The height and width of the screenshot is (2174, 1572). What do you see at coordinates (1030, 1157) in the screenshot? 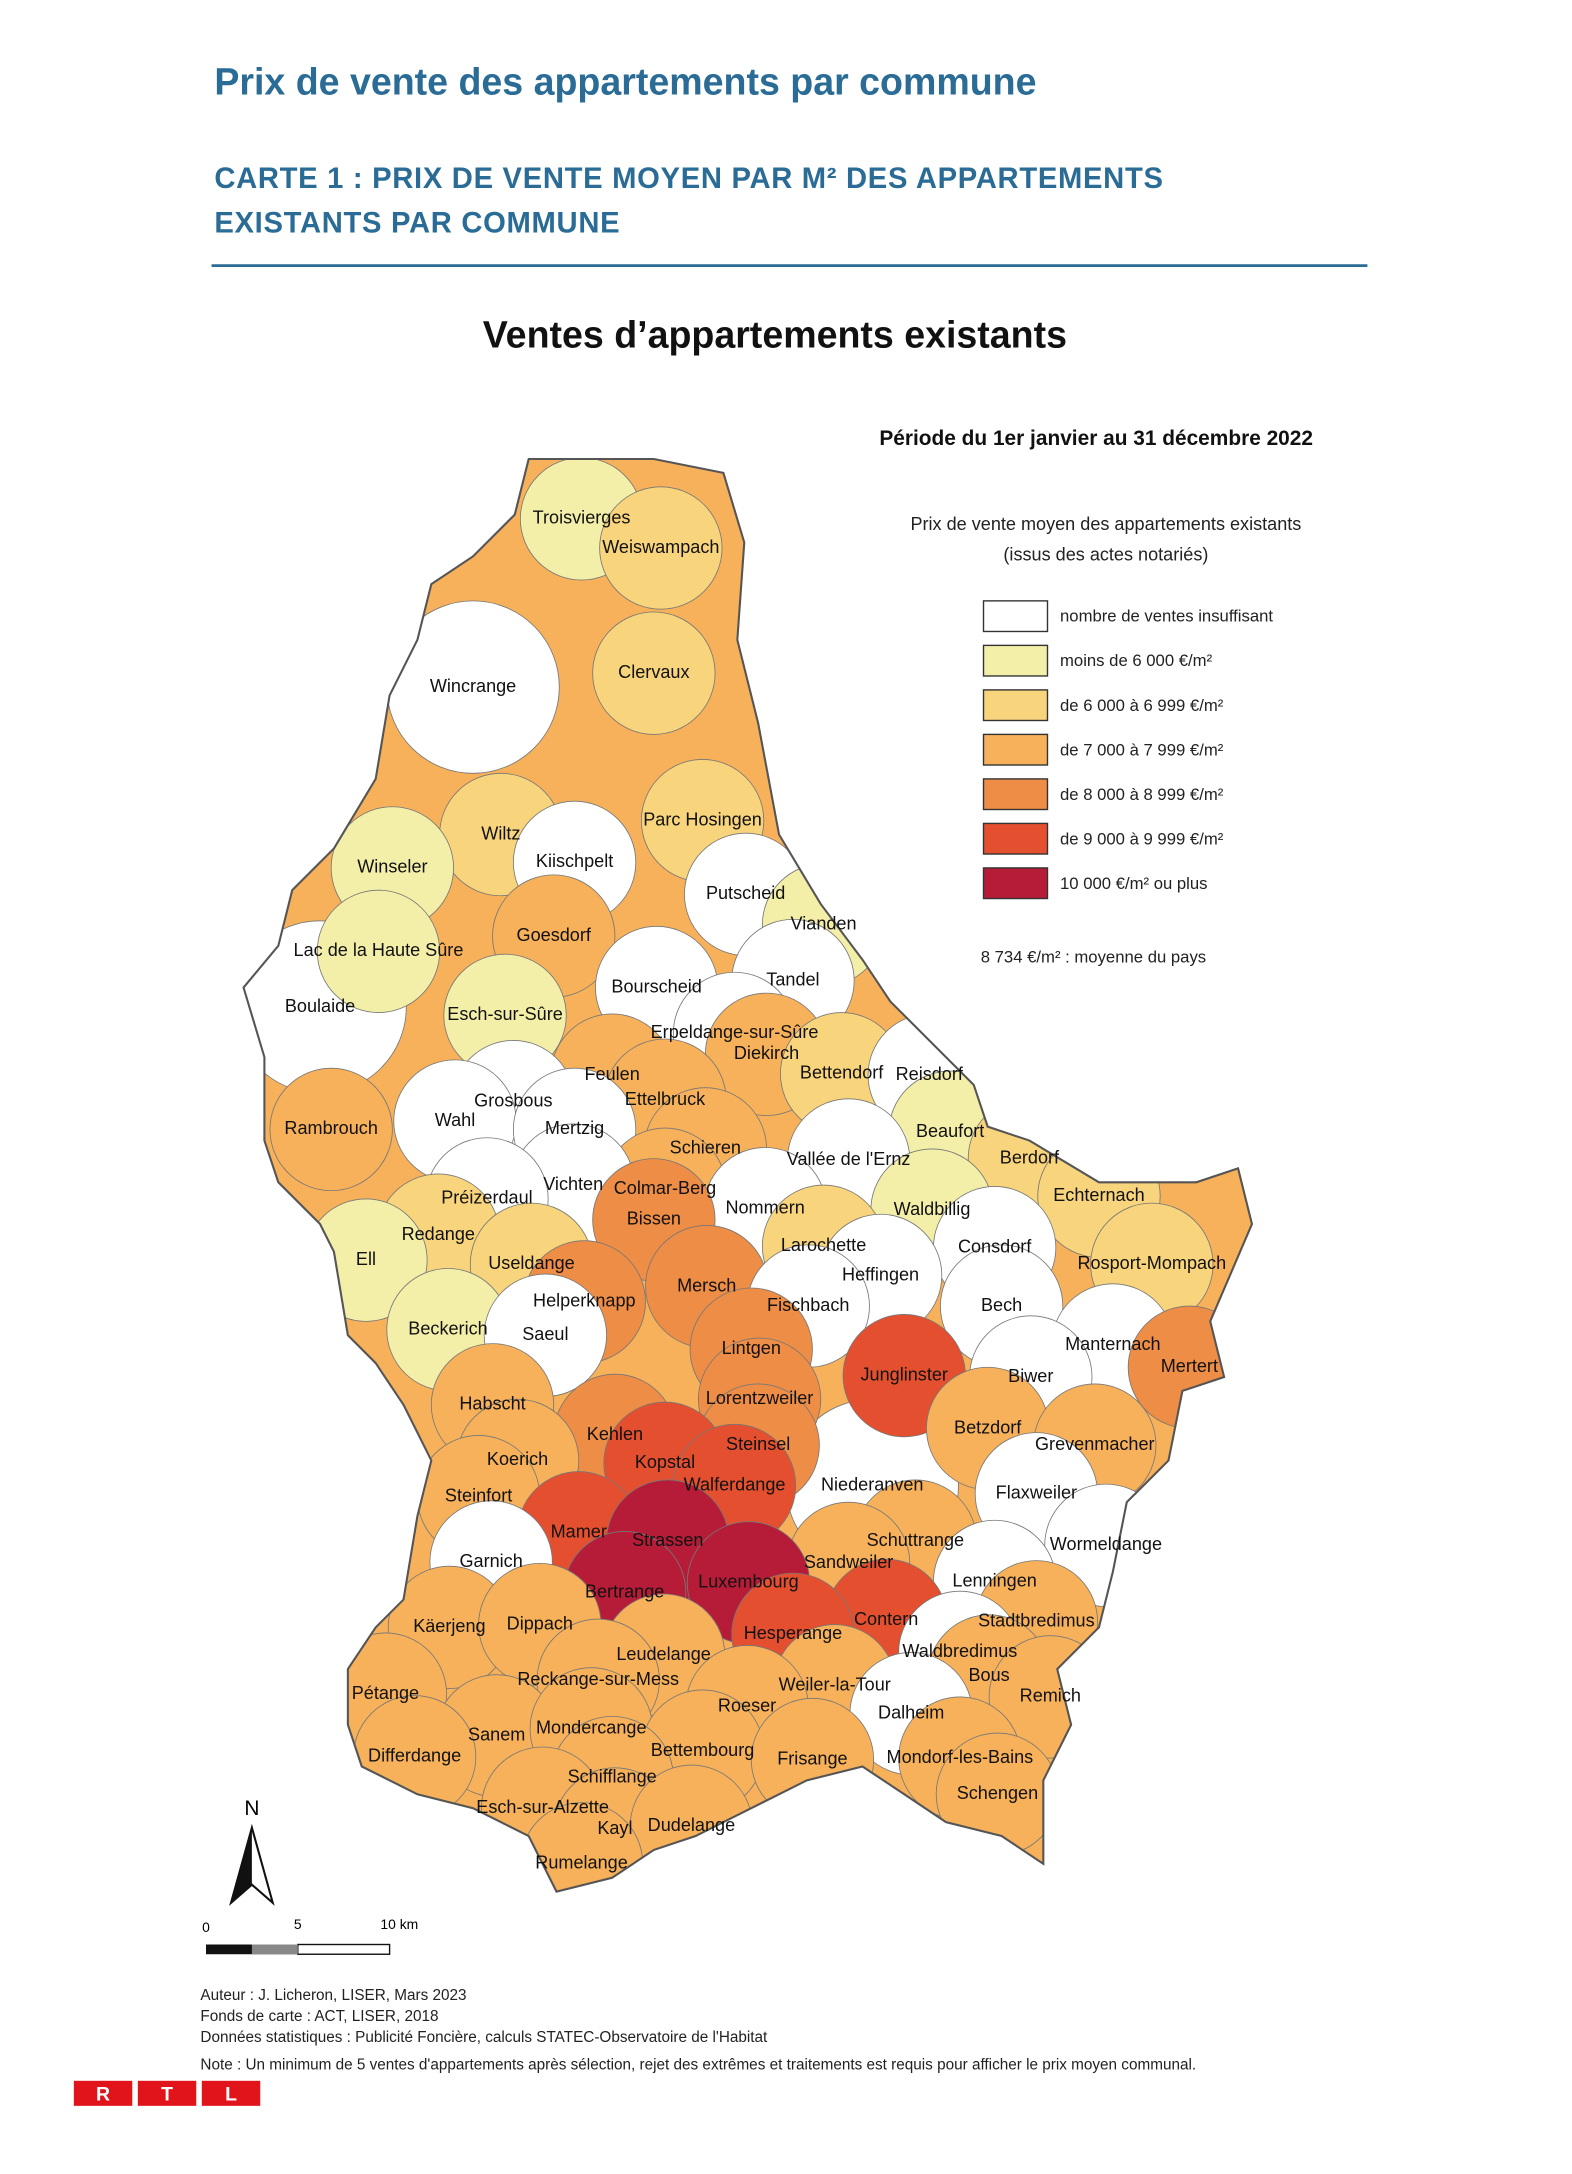
I see `commune-label: Berdorf` at bounding box center [1030, 1157].